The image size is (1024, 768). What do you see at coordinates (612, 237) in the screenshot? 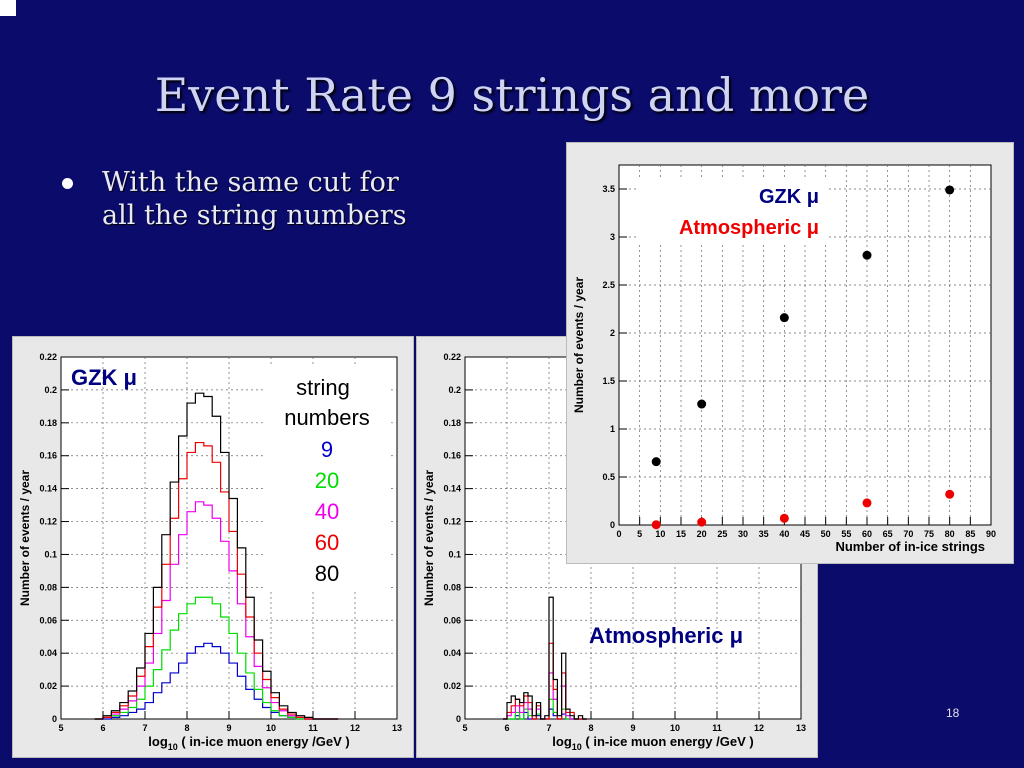
I see `y-tick-label: 3` at bounding box center [612, 237].